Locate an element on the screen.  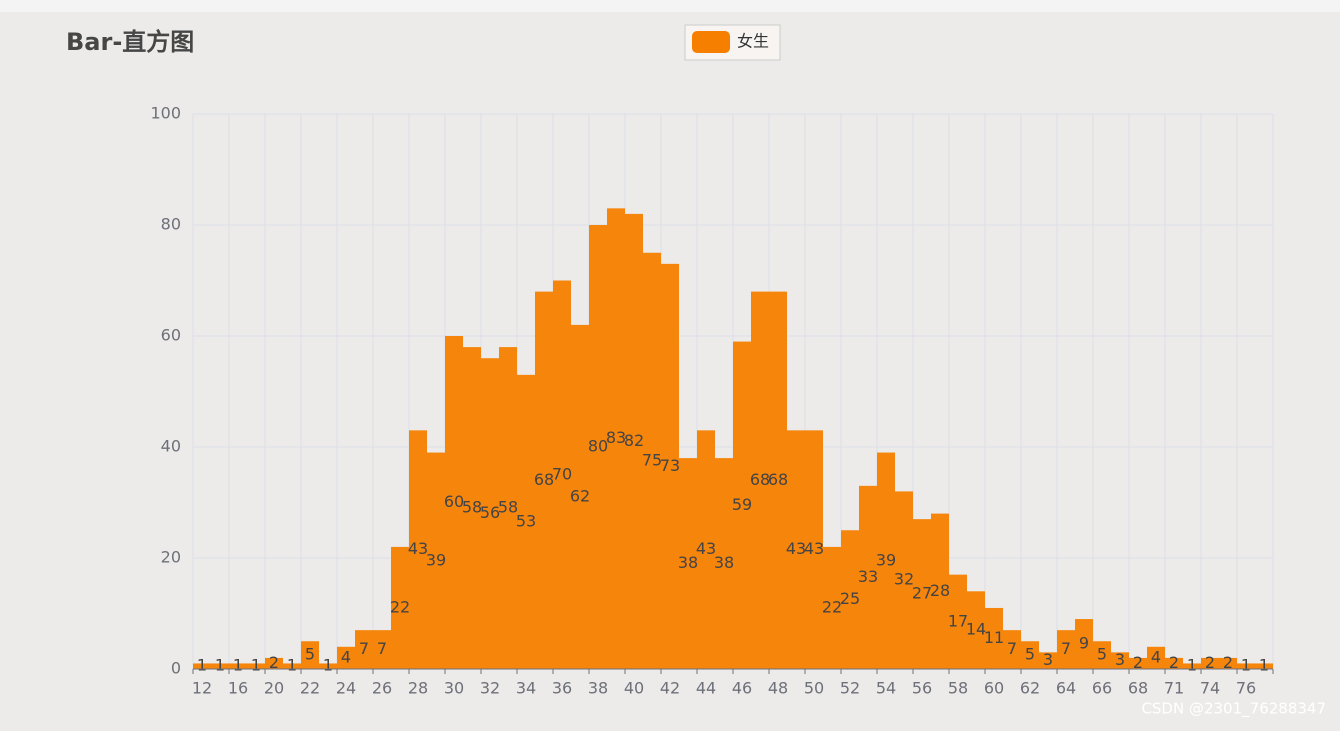
data-label: 75 is located at coordinates (652, 459).